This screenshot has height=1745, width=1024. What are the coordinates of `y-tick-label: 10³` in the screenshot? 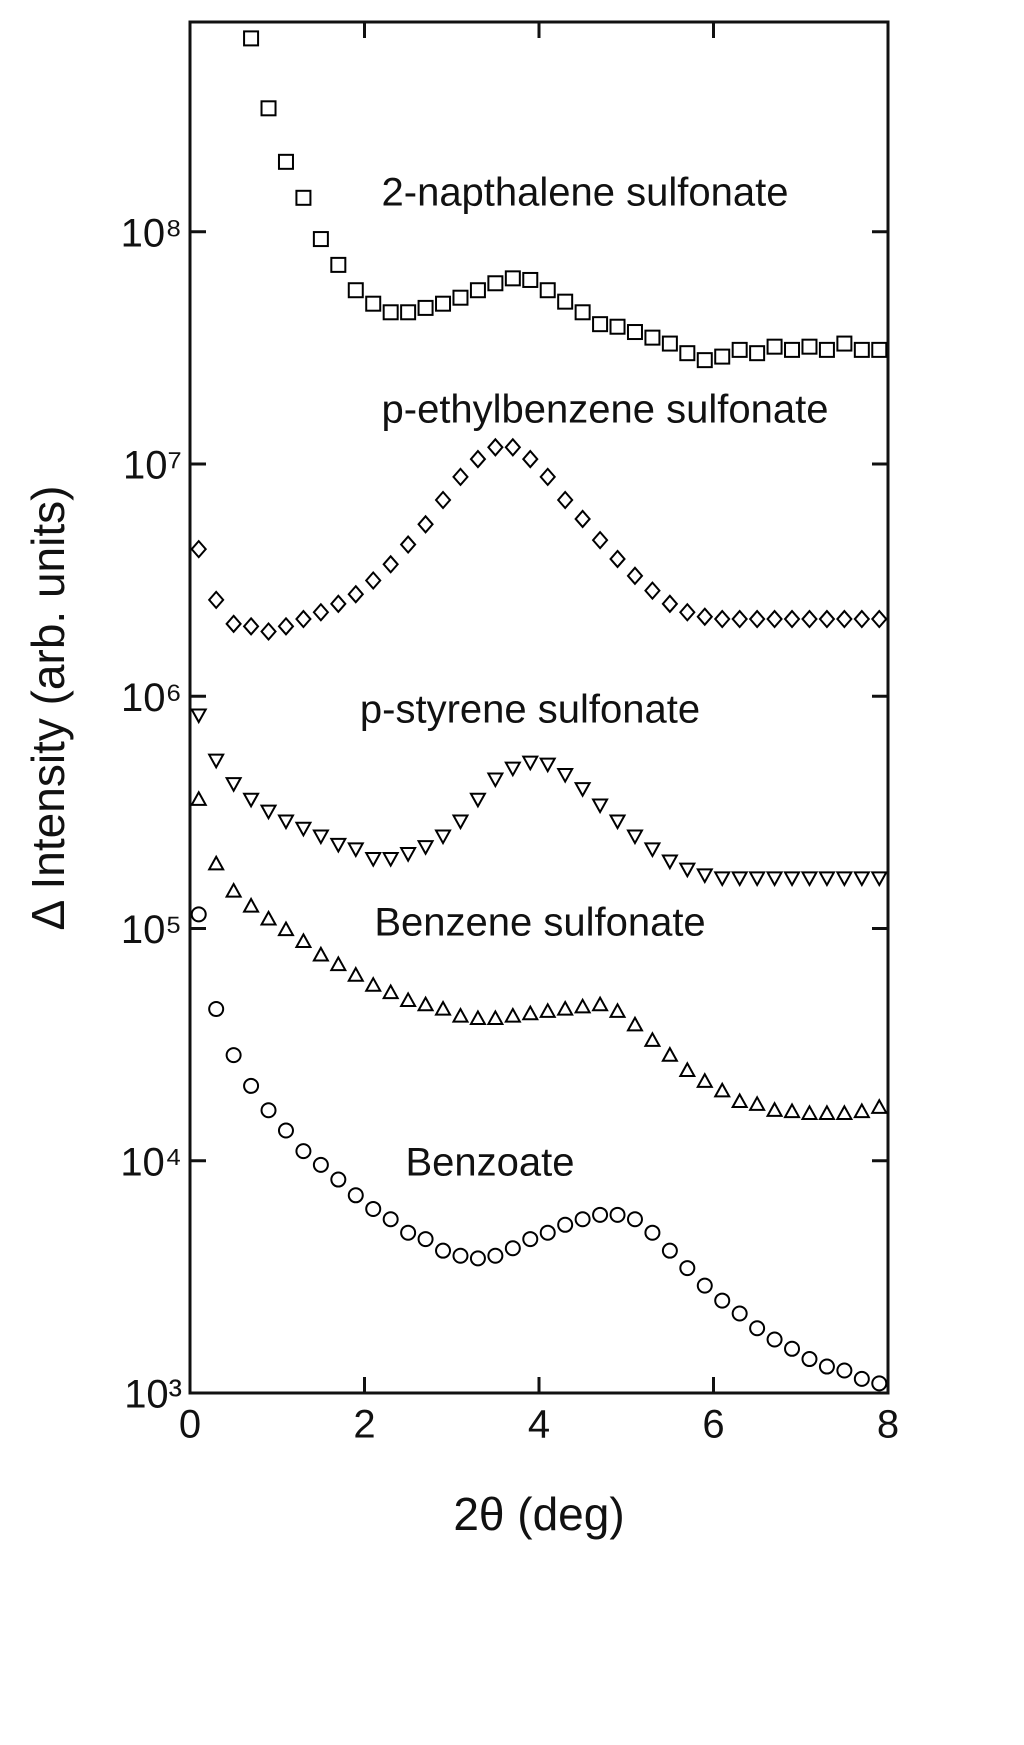 It's located at (153, 1395).